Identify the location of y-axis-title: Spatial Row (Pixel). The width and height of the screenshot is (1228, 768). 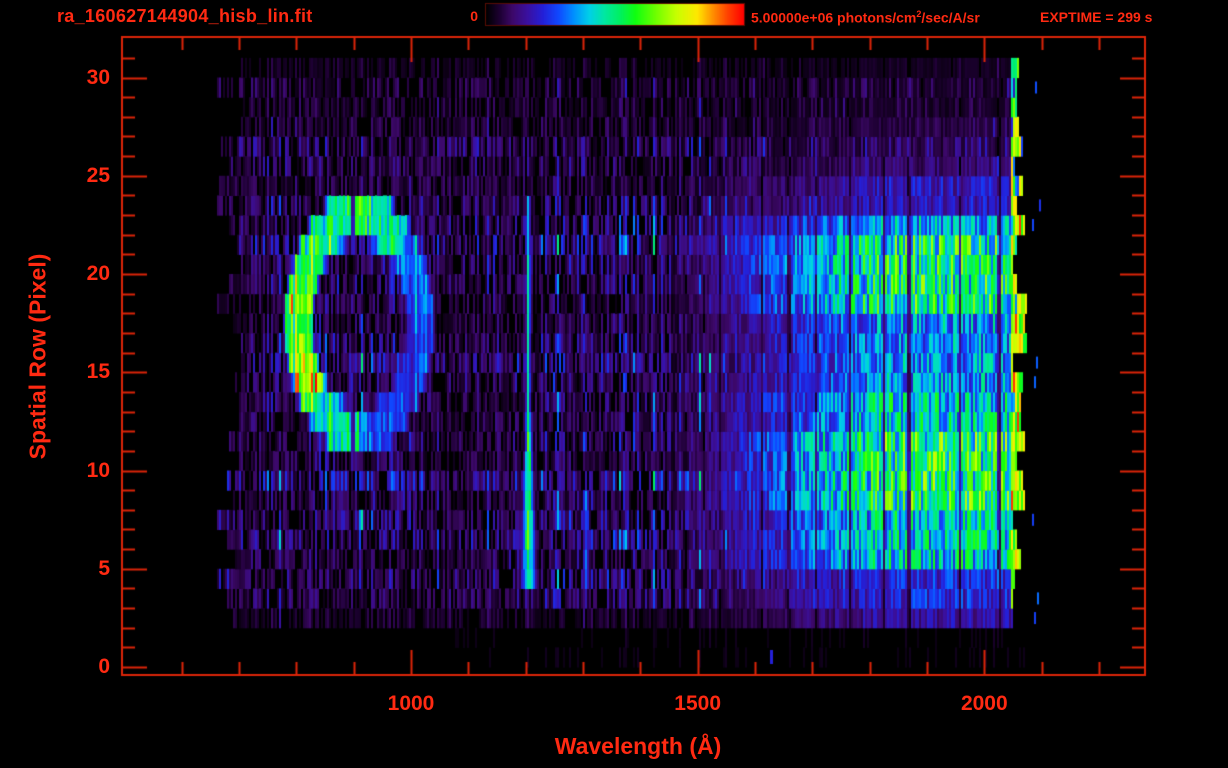
(37, 356).